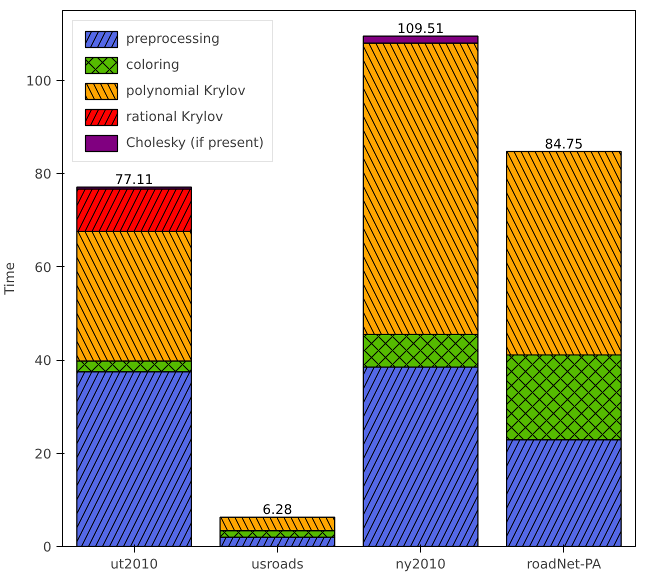  Describe the element at coordinates (195, 143) in the screenshot. I see `legend-label: Cholesky (if present)` at that location.